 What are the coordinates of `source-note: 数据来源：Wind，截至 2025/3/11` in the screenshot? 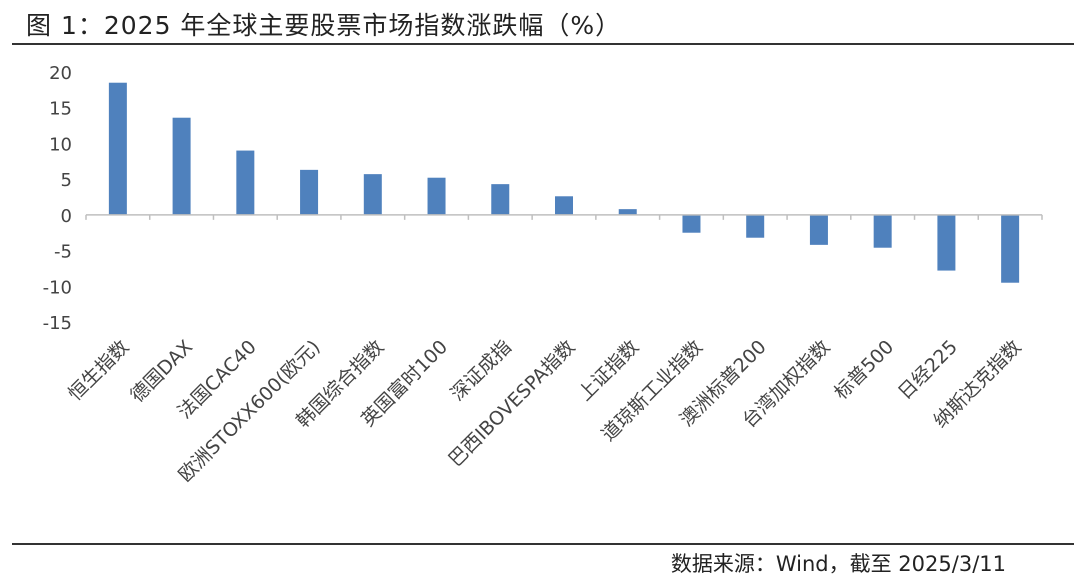 It's located at (838, 564).